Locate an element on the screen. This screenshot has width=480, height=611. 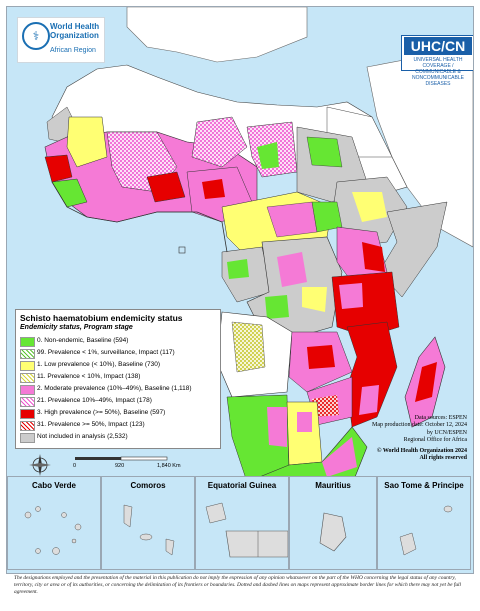
inset-title: Mauritius is located at coordinates (333, 485).